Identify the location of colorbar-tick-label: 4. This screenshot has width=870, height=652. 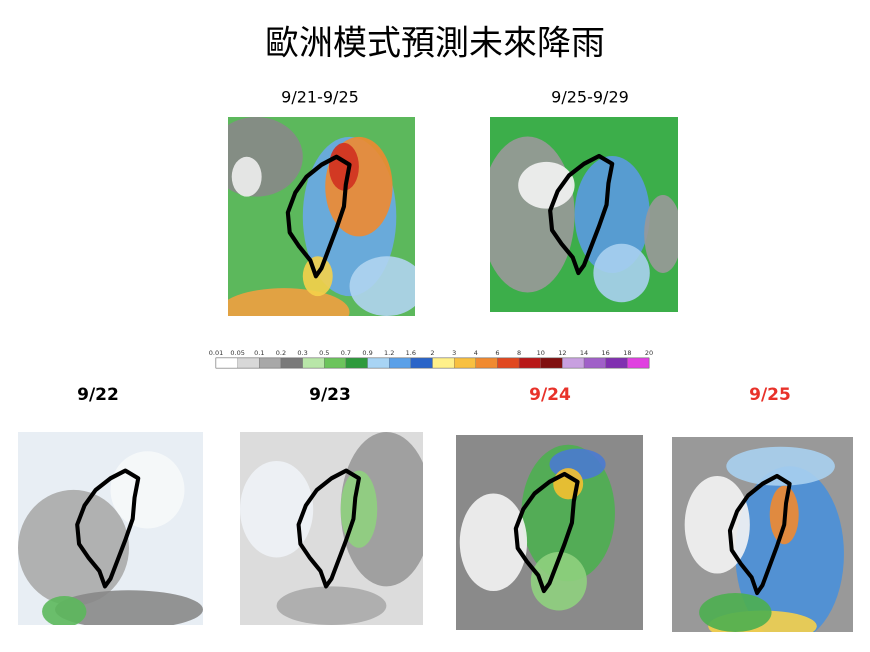
(476, 353).